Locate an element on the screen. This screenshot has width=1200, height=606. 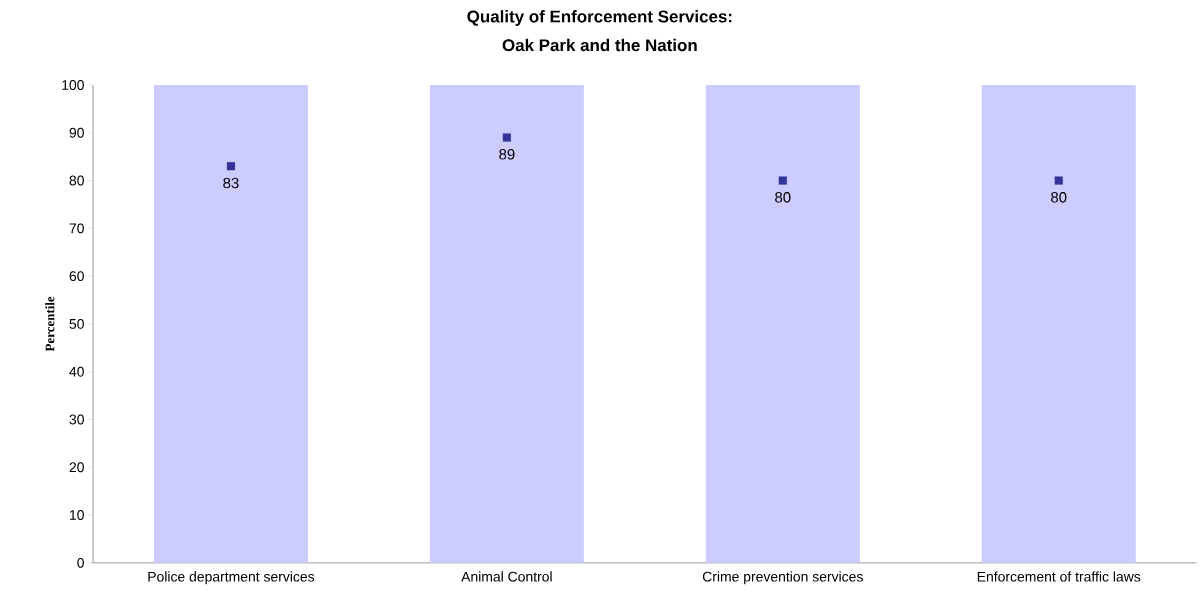
chart-subtitle: Oak Park and the Nation is located at coordinates (599, 45).